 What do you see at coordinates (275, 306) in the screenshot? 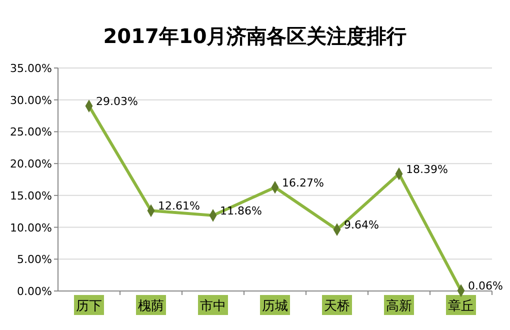
I see `x-tick-label: 历城` at bounding box center [275, 306].